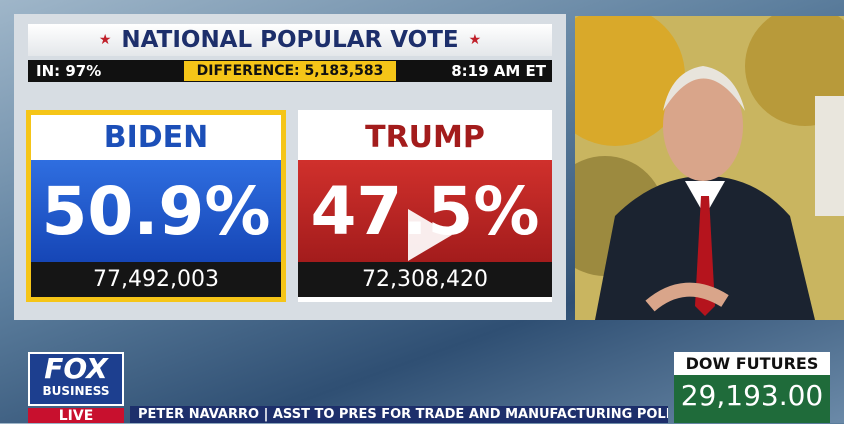 The width and height of the screenshot is (844, 424). I want to click on difference: DIFFERENCE: 5,183,583, so click(290, 71).